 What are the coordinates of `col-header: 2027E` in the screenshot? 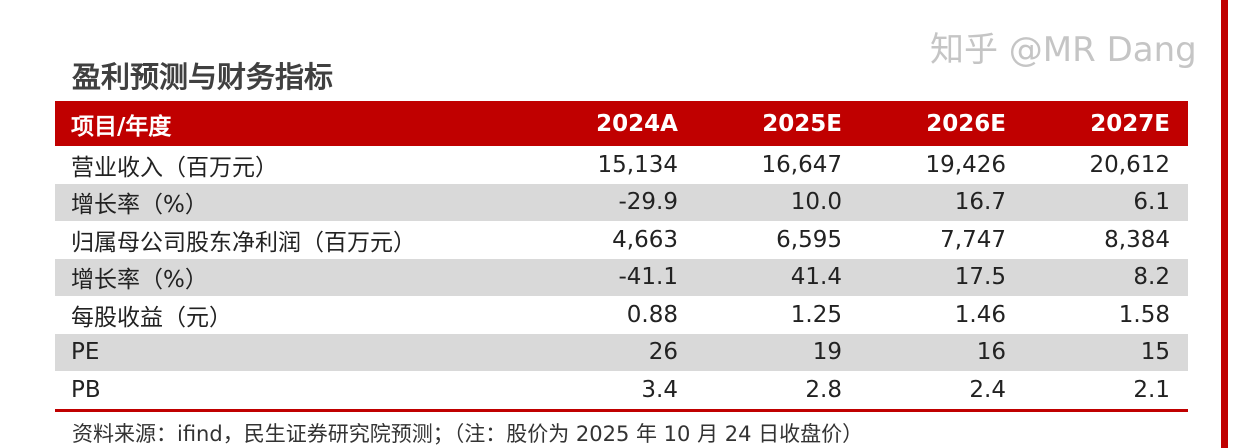 It's located at (1097, 123).